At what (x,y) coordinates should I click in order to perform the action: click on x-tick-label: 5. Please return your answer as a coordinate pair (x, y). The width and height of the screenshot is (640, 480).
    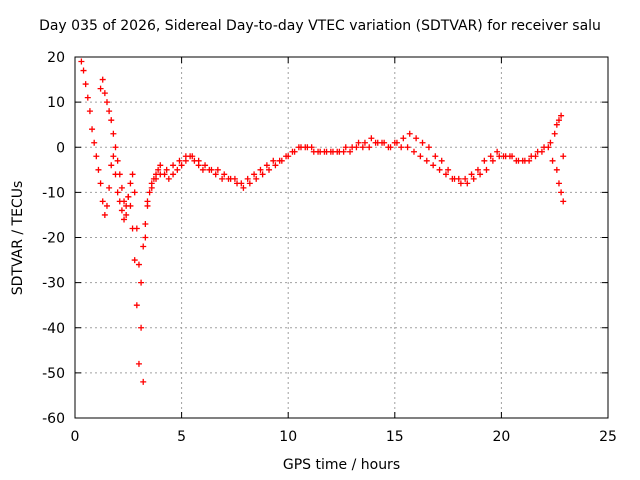
    Looking at the image, I should click on (181, 437).